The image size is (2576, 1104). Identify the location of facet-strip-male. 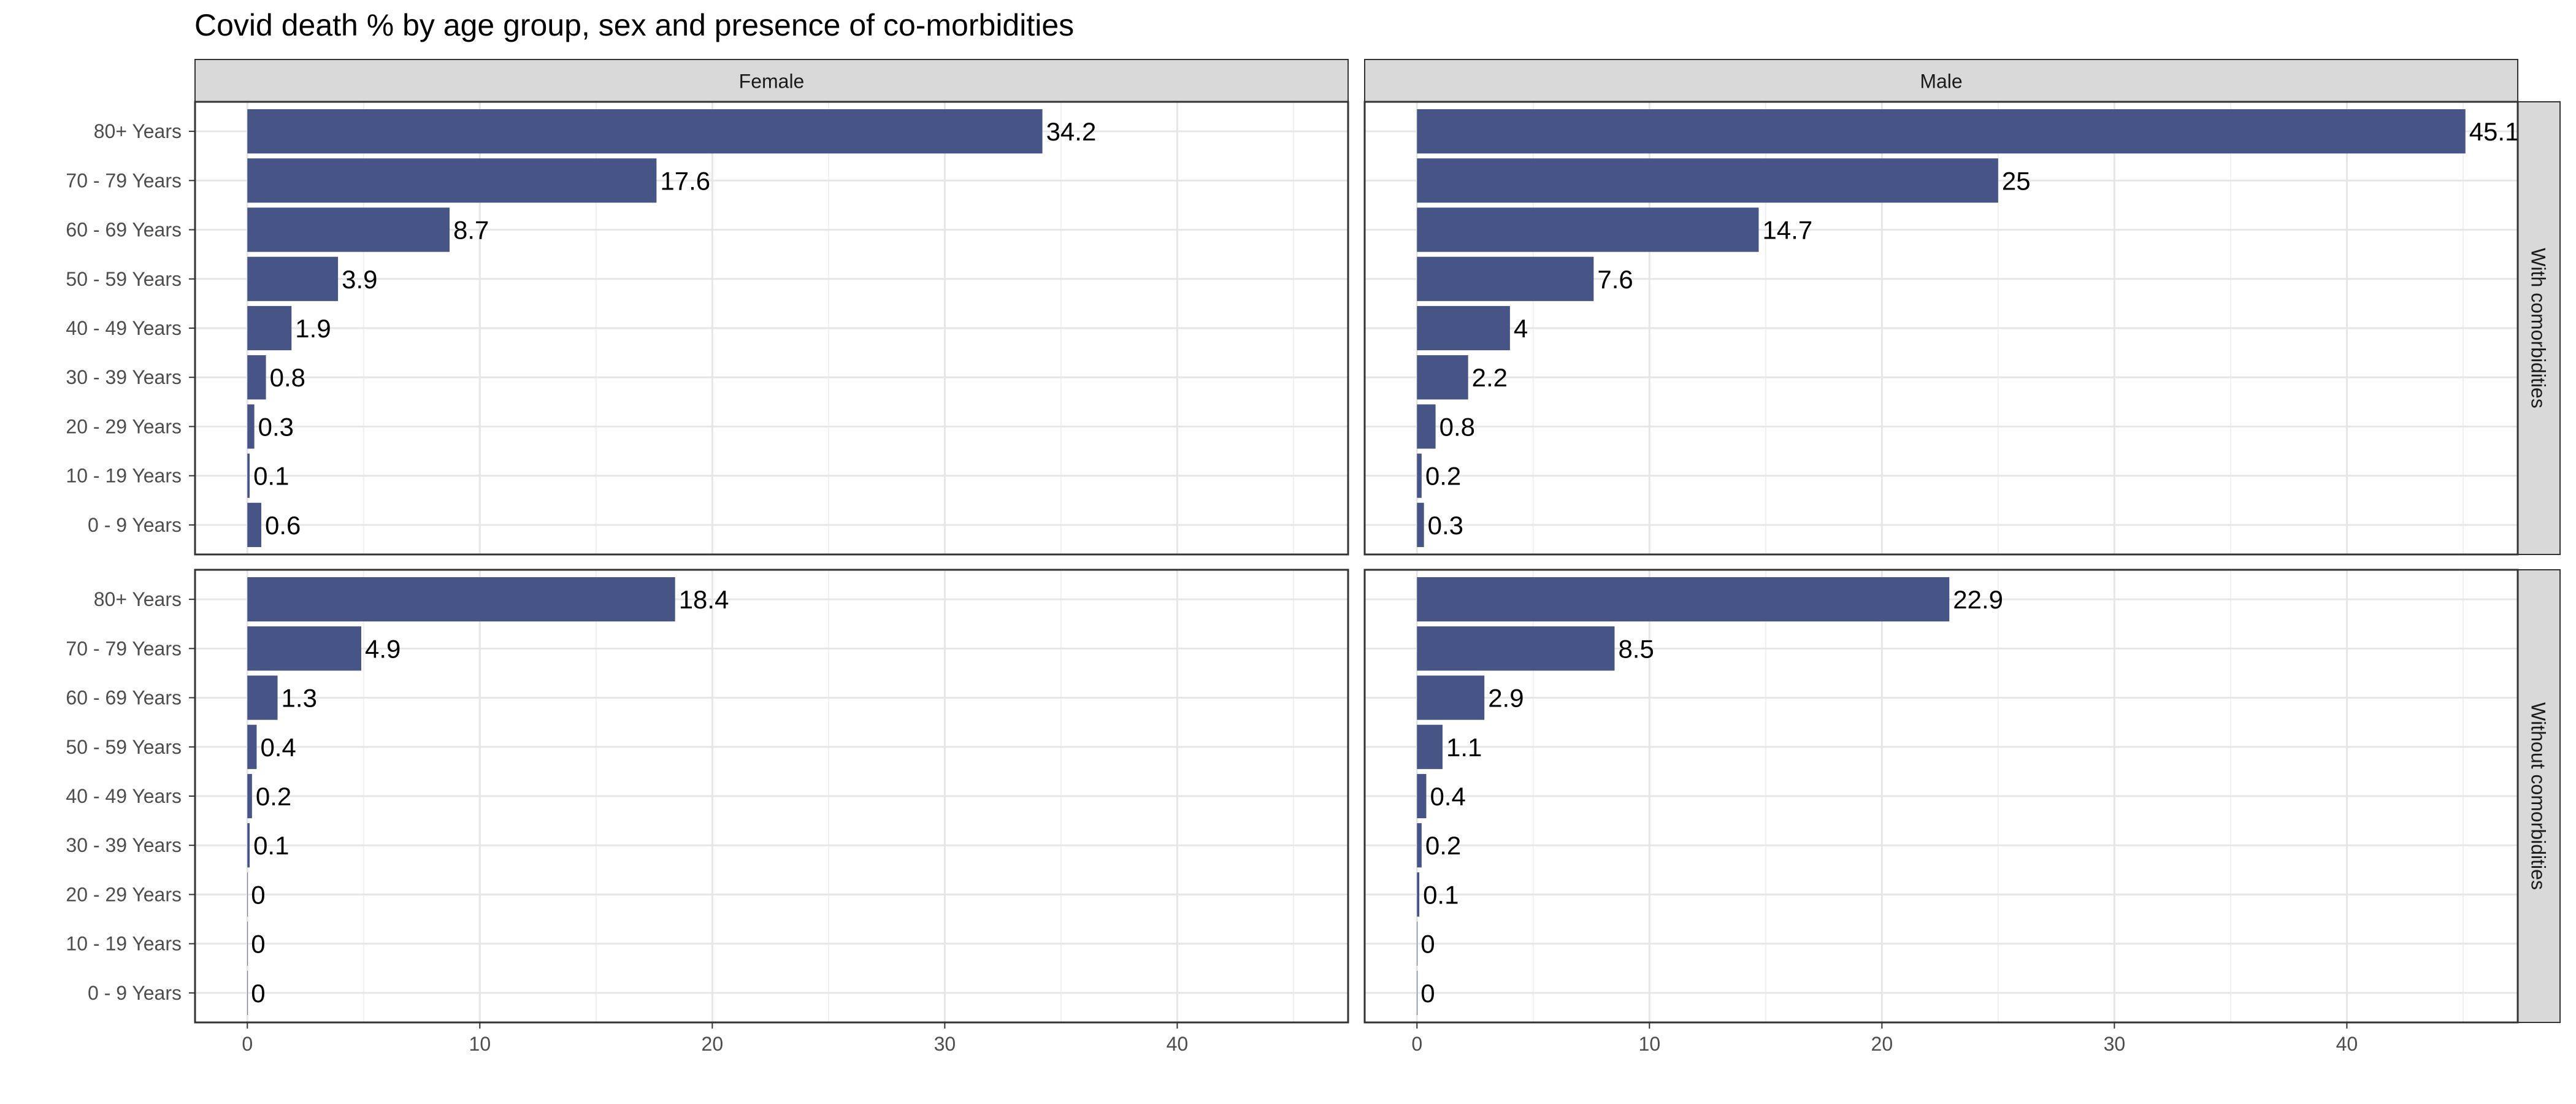
(1941, 80).